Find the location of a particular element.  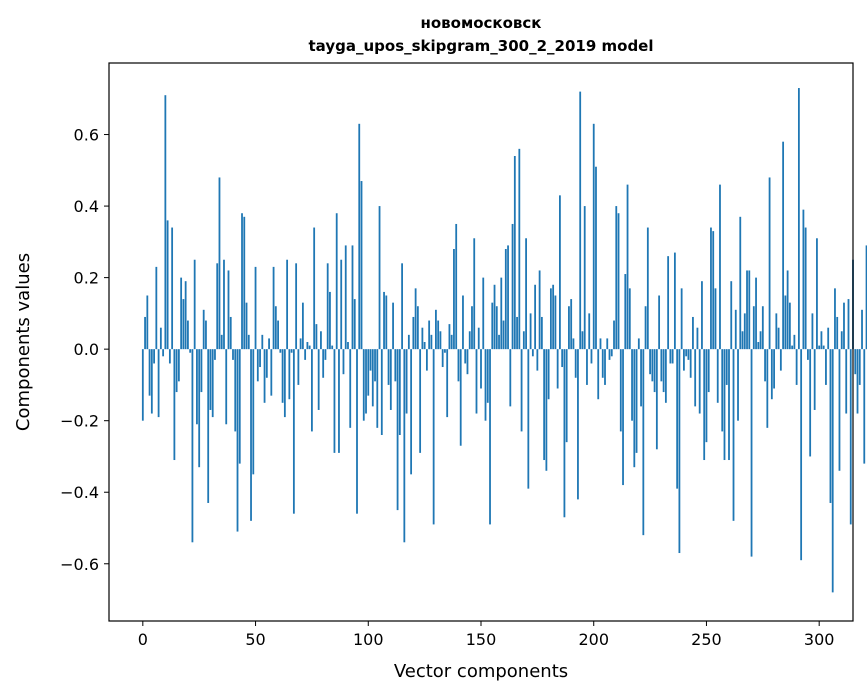

y-tick-label: 0.2 is located at coordinates (86, 278).